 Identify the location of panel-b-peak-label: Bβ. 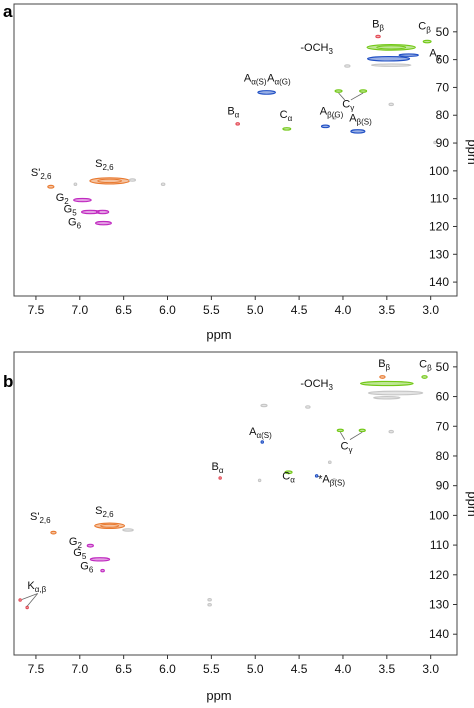
(384, 365).